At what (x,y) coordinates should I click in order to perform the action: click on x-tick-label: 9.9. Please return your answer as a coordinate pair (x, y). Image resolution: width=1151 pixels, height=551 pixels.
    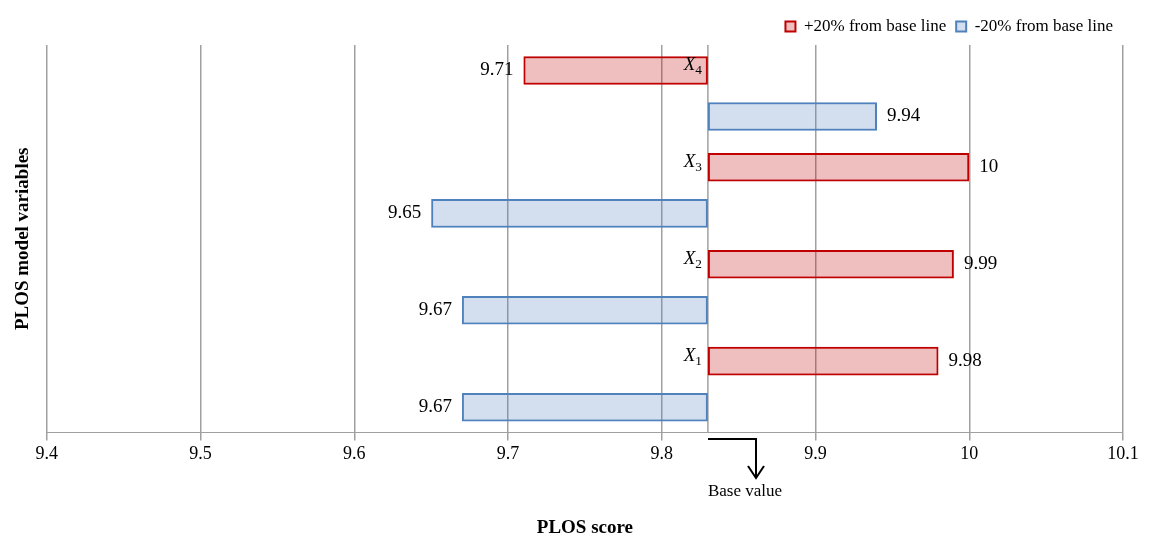
    Looking at the image, I should click on (815, 453).